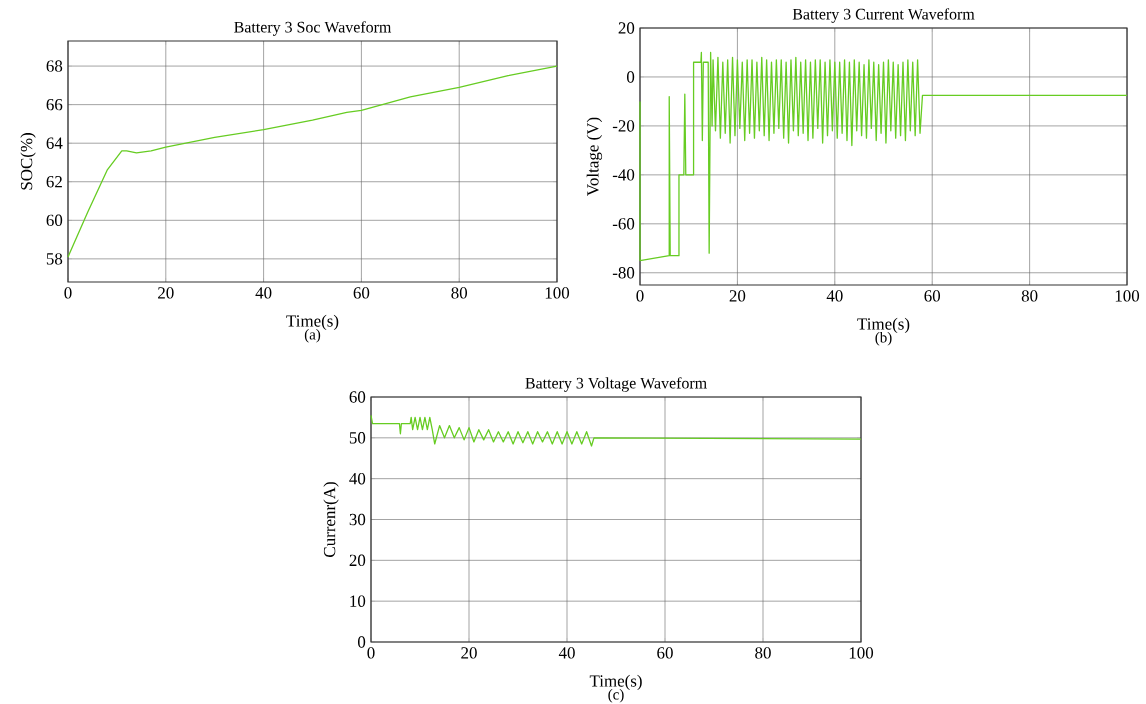  I want to click on text: (c), so click(616, 696).